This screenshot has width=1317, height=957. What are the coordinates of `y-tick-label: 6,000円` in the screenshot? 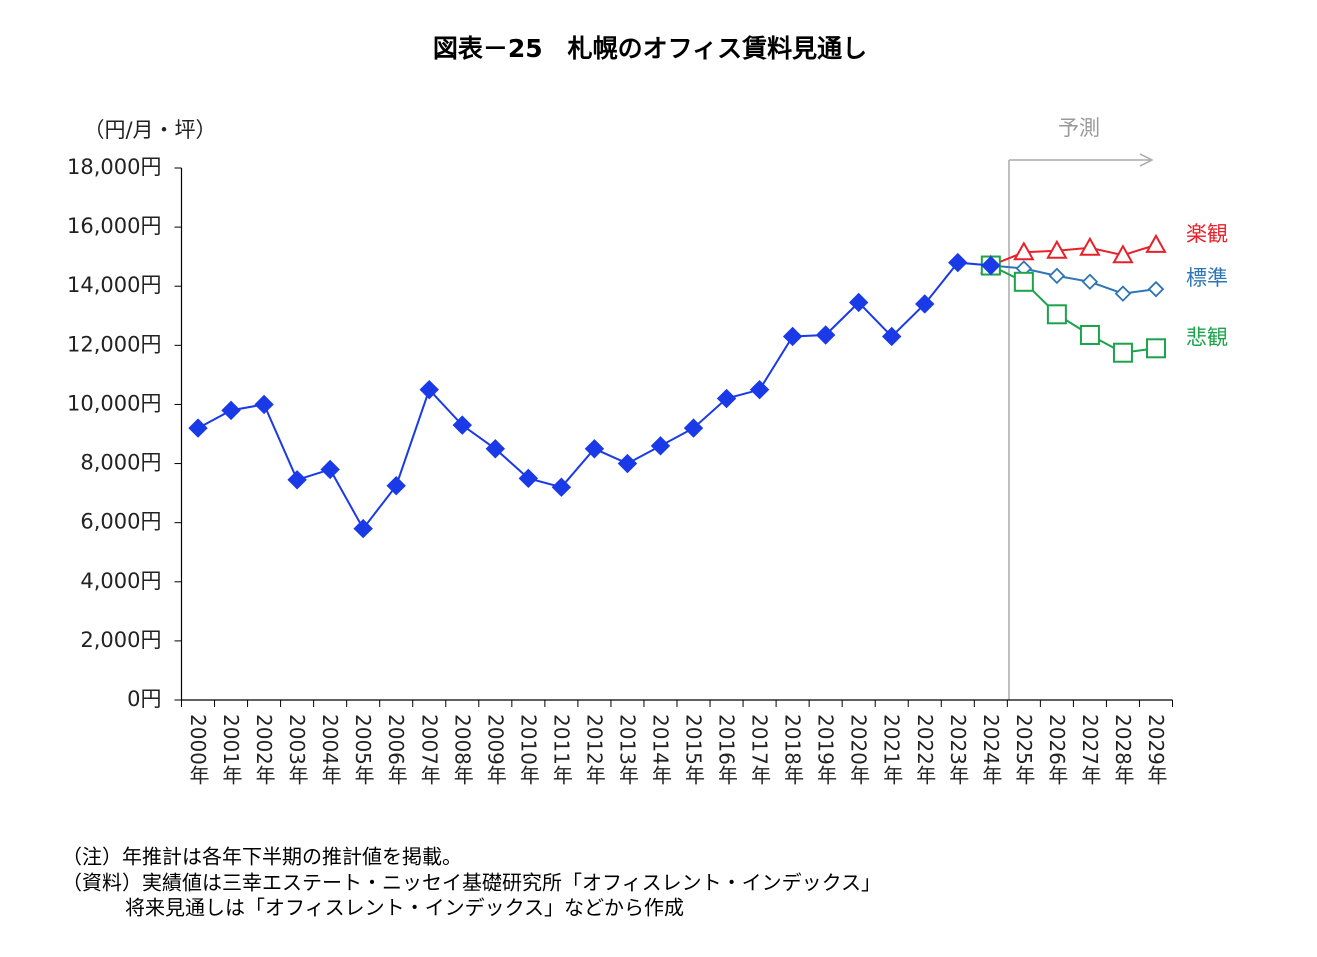 It's located at (120, 522).